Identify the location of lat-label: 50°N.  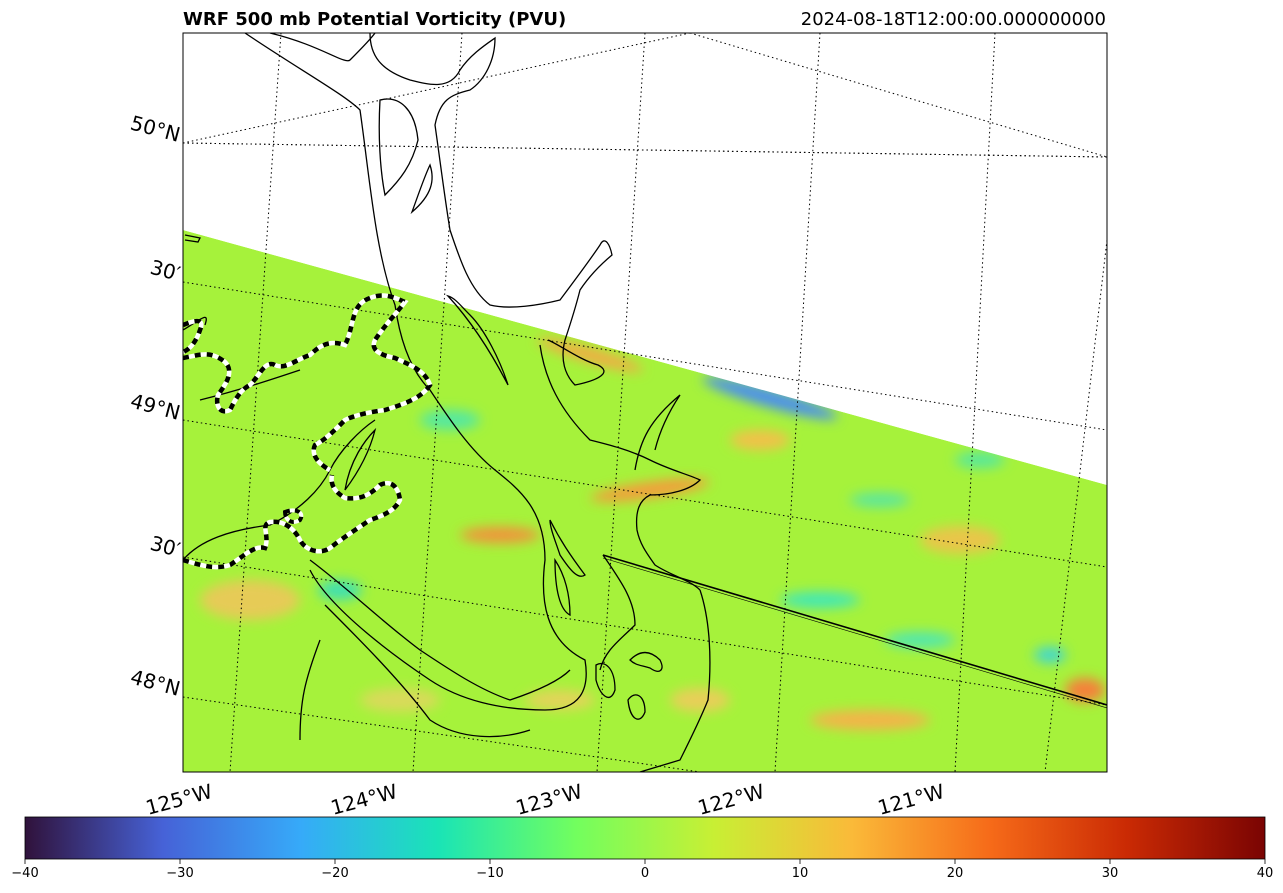
(155, 129).